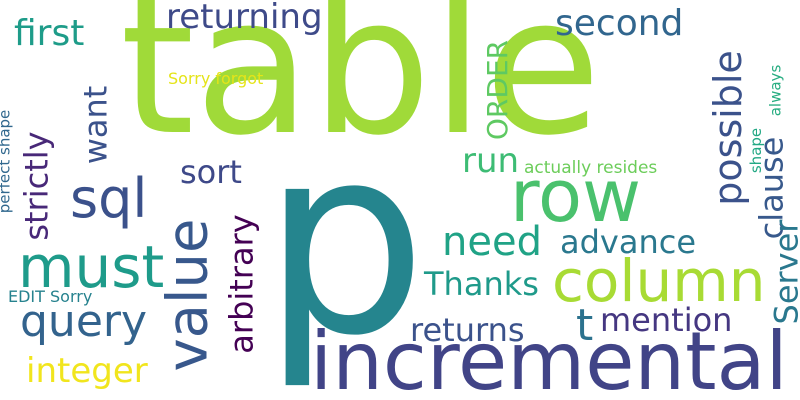 This screenshot has width=800, height=400. Describe the element at coordinates (783, 272) in the screenshot. I see `word-server: Server` at that location.